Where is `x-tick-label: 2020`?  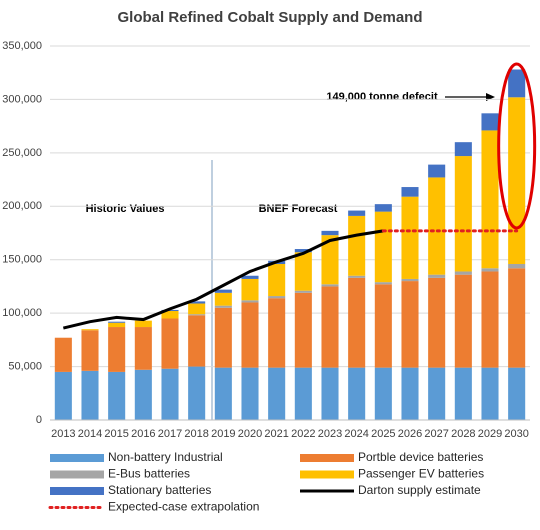 x-tick-label: 2020 is located at coordinates (250, 434).